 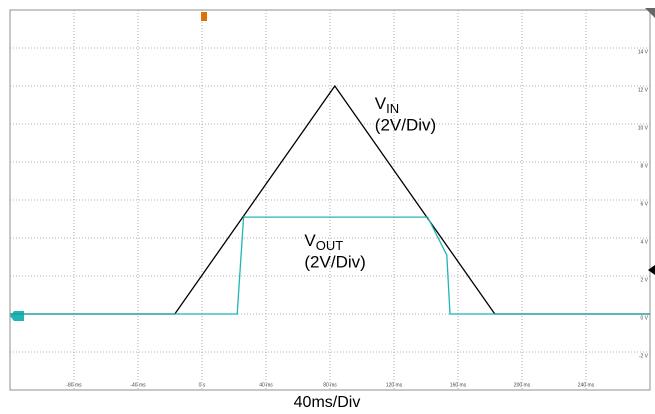 I want to click on x-tick-label: -80 ms, so click(x=74, y=385).